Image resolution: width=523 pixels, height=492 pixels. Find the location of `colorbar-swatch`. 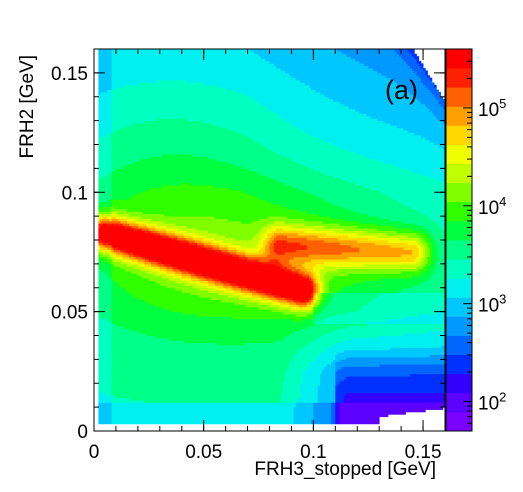

colorbar-swatch is located at coordinates (459, 383).